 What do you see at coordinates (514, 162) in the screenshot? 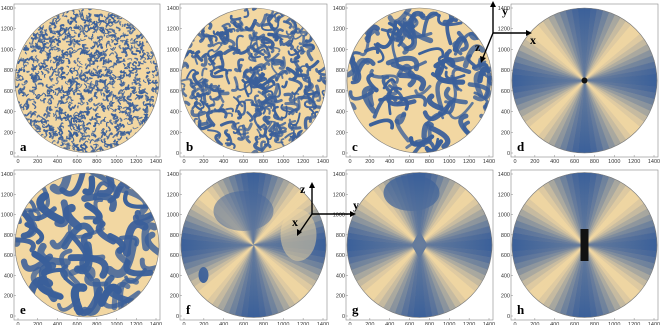
I see `x-tick-label: 0` at bounding box center [514, 162].